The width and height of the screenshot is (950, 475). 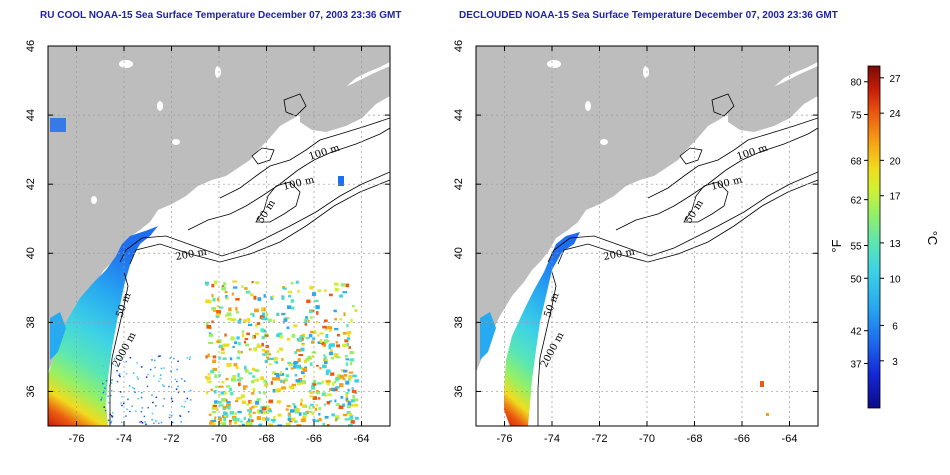 I want to click on nova-scotia, so click(x=345, y=99).